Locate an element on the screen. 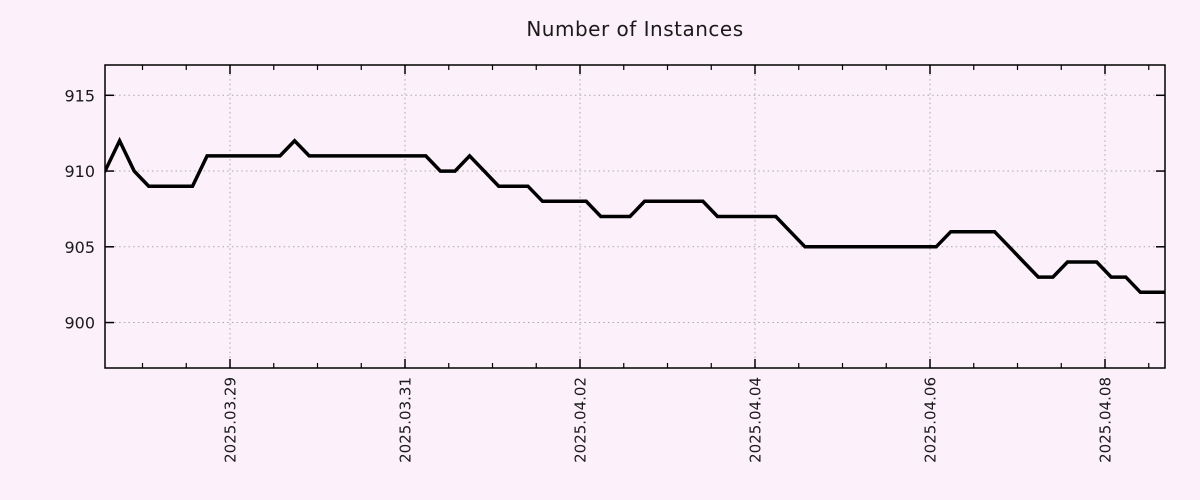  y-tick-label: 915 is located at coordinates (79, 95).